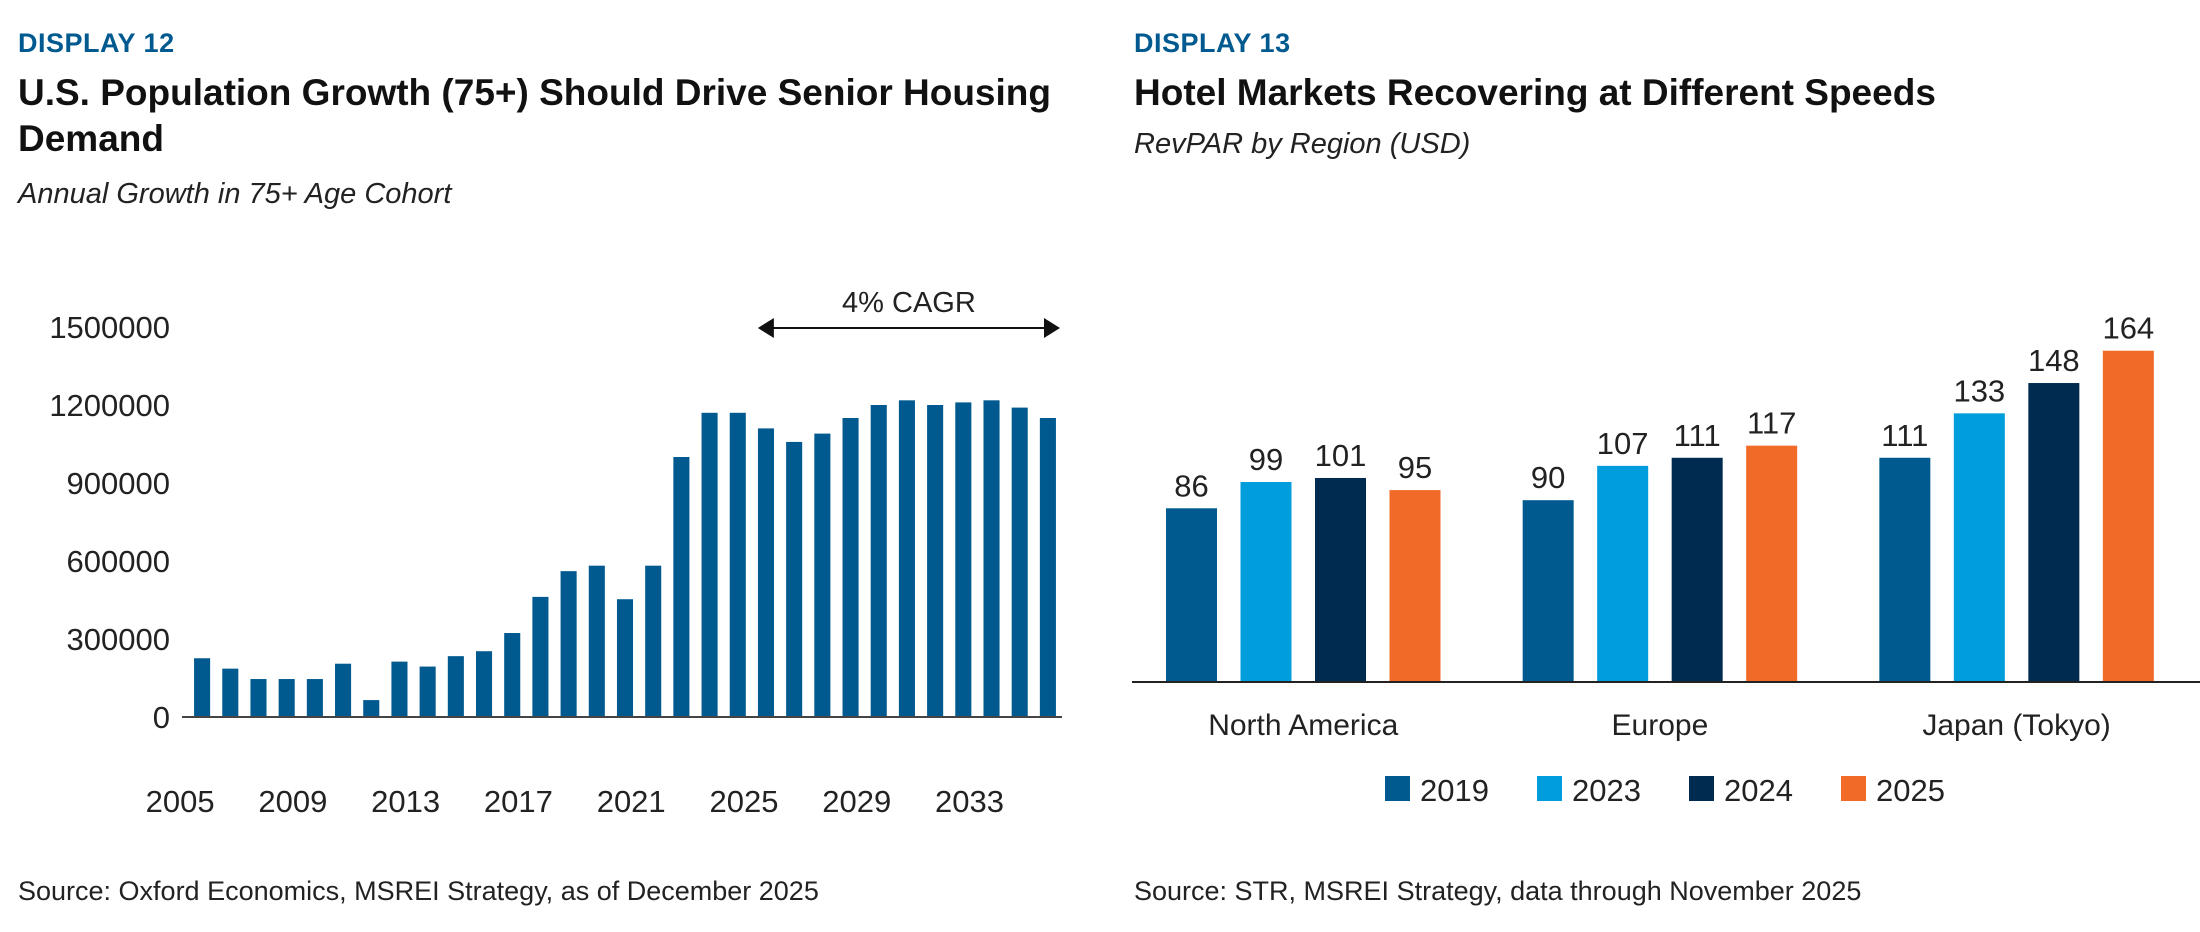 The height and width of the screenshot is (932, 2200). Describe the element at coordinates (850, 567) in the screenshot. I see `bar-2028` at that location.